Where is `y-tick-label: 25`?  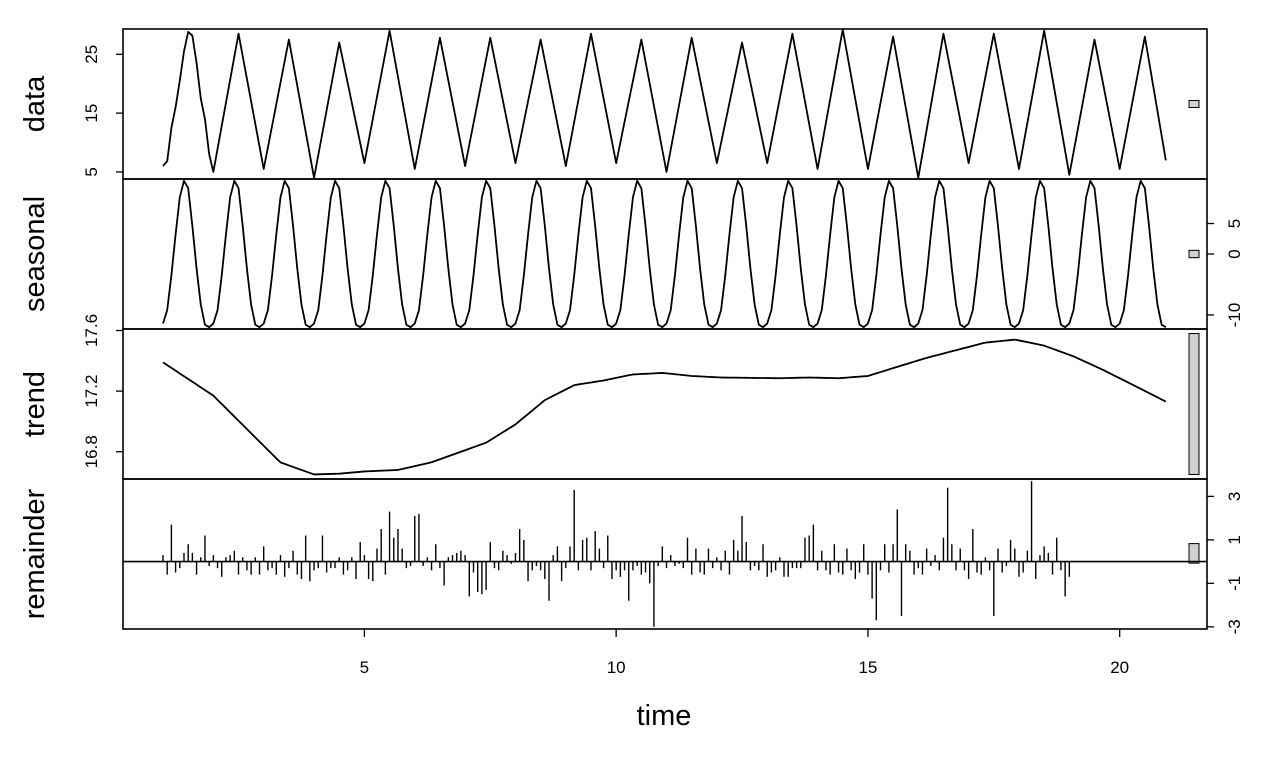
y-tick-label: 25 is located at coordinates (91, 54).